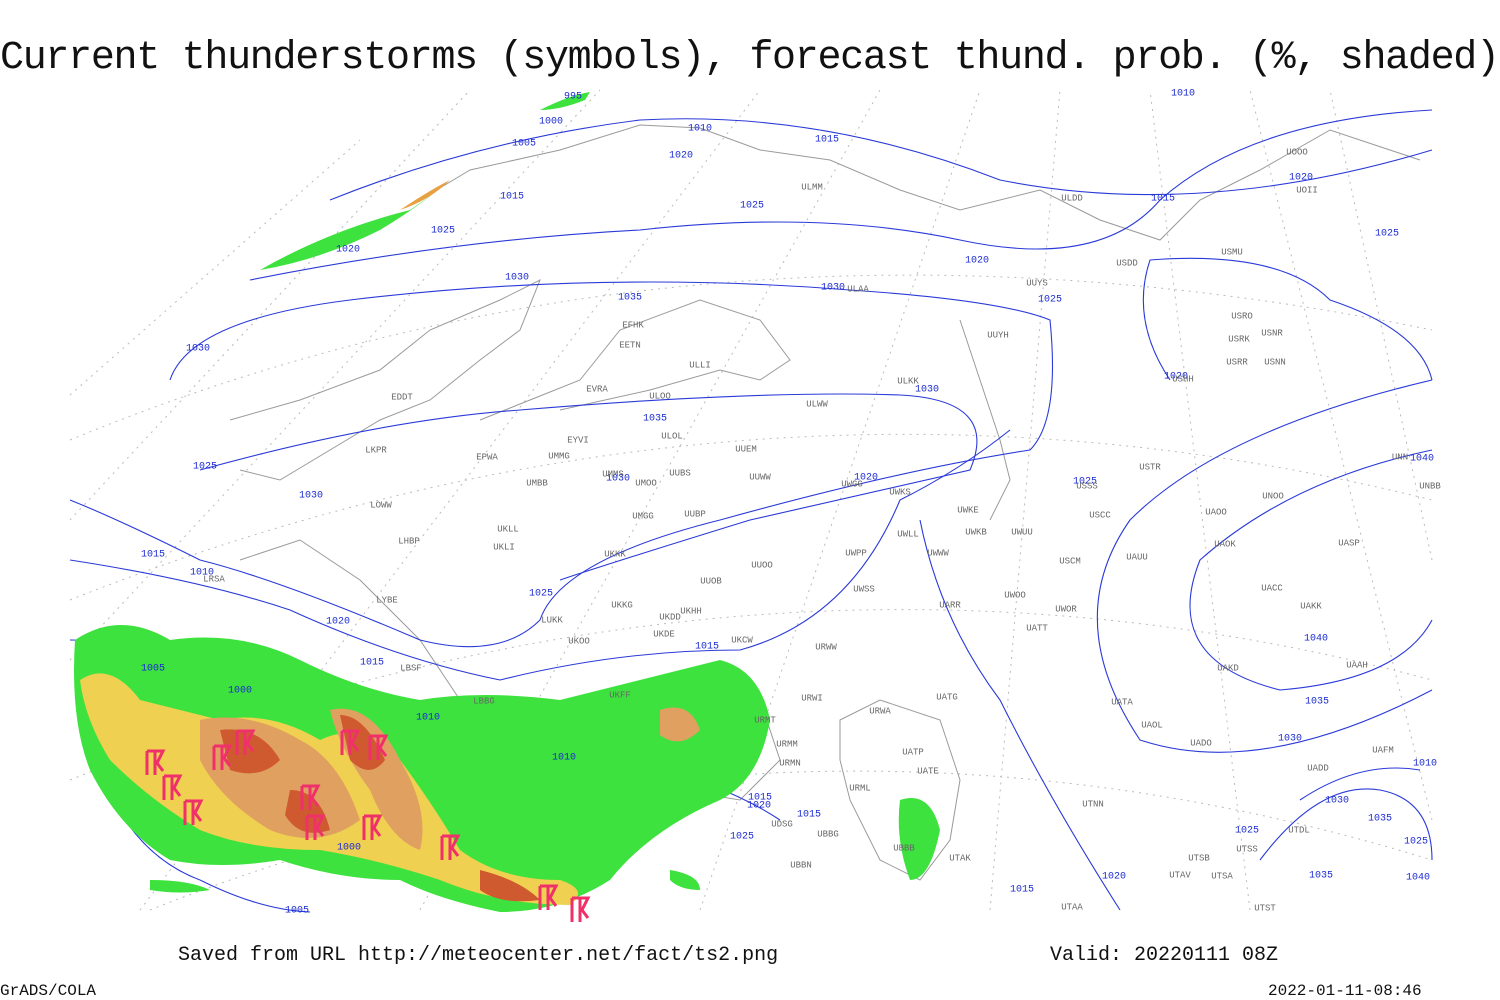 The width and height of the screenshot is (1500, 1000). I want to click on station-label: URMN, so click(790, 763).